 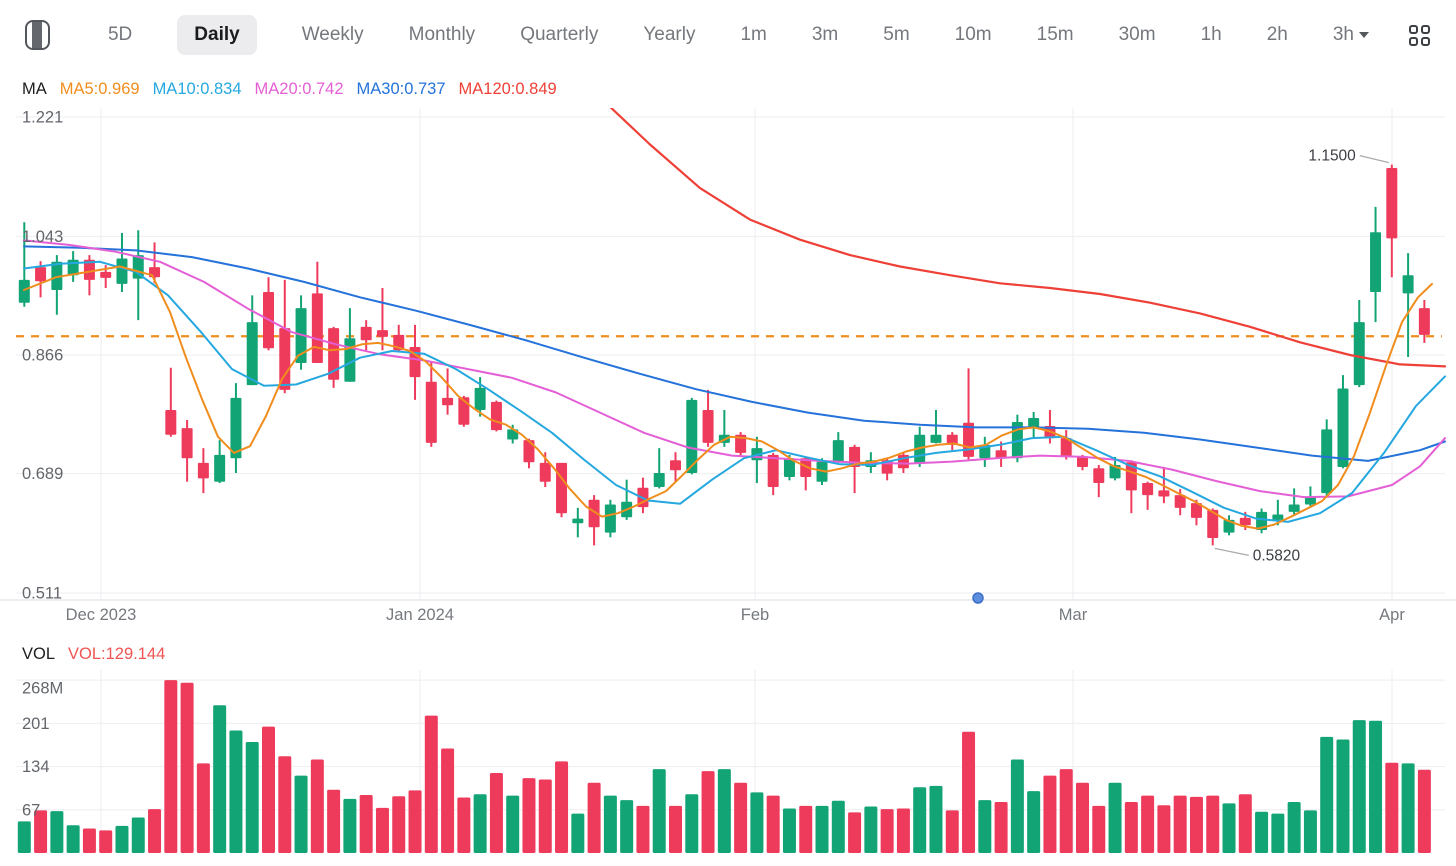 What do you see at coordinates (37, 35) in the screenshot?
I see `panel-toggle-icon` at bounding box center [37, 35].